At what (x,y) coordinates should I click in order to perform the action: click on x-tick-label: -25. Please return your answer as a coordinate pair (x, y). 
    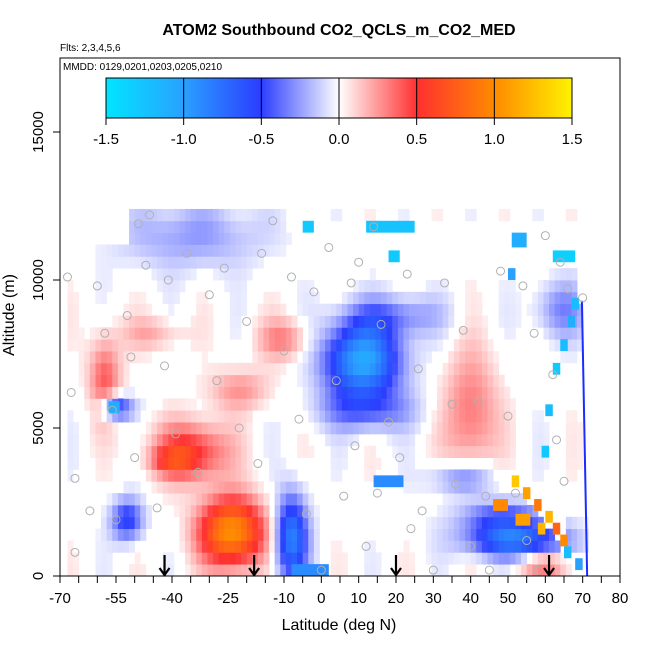
    Looking at the image, I should click on (228, 598).